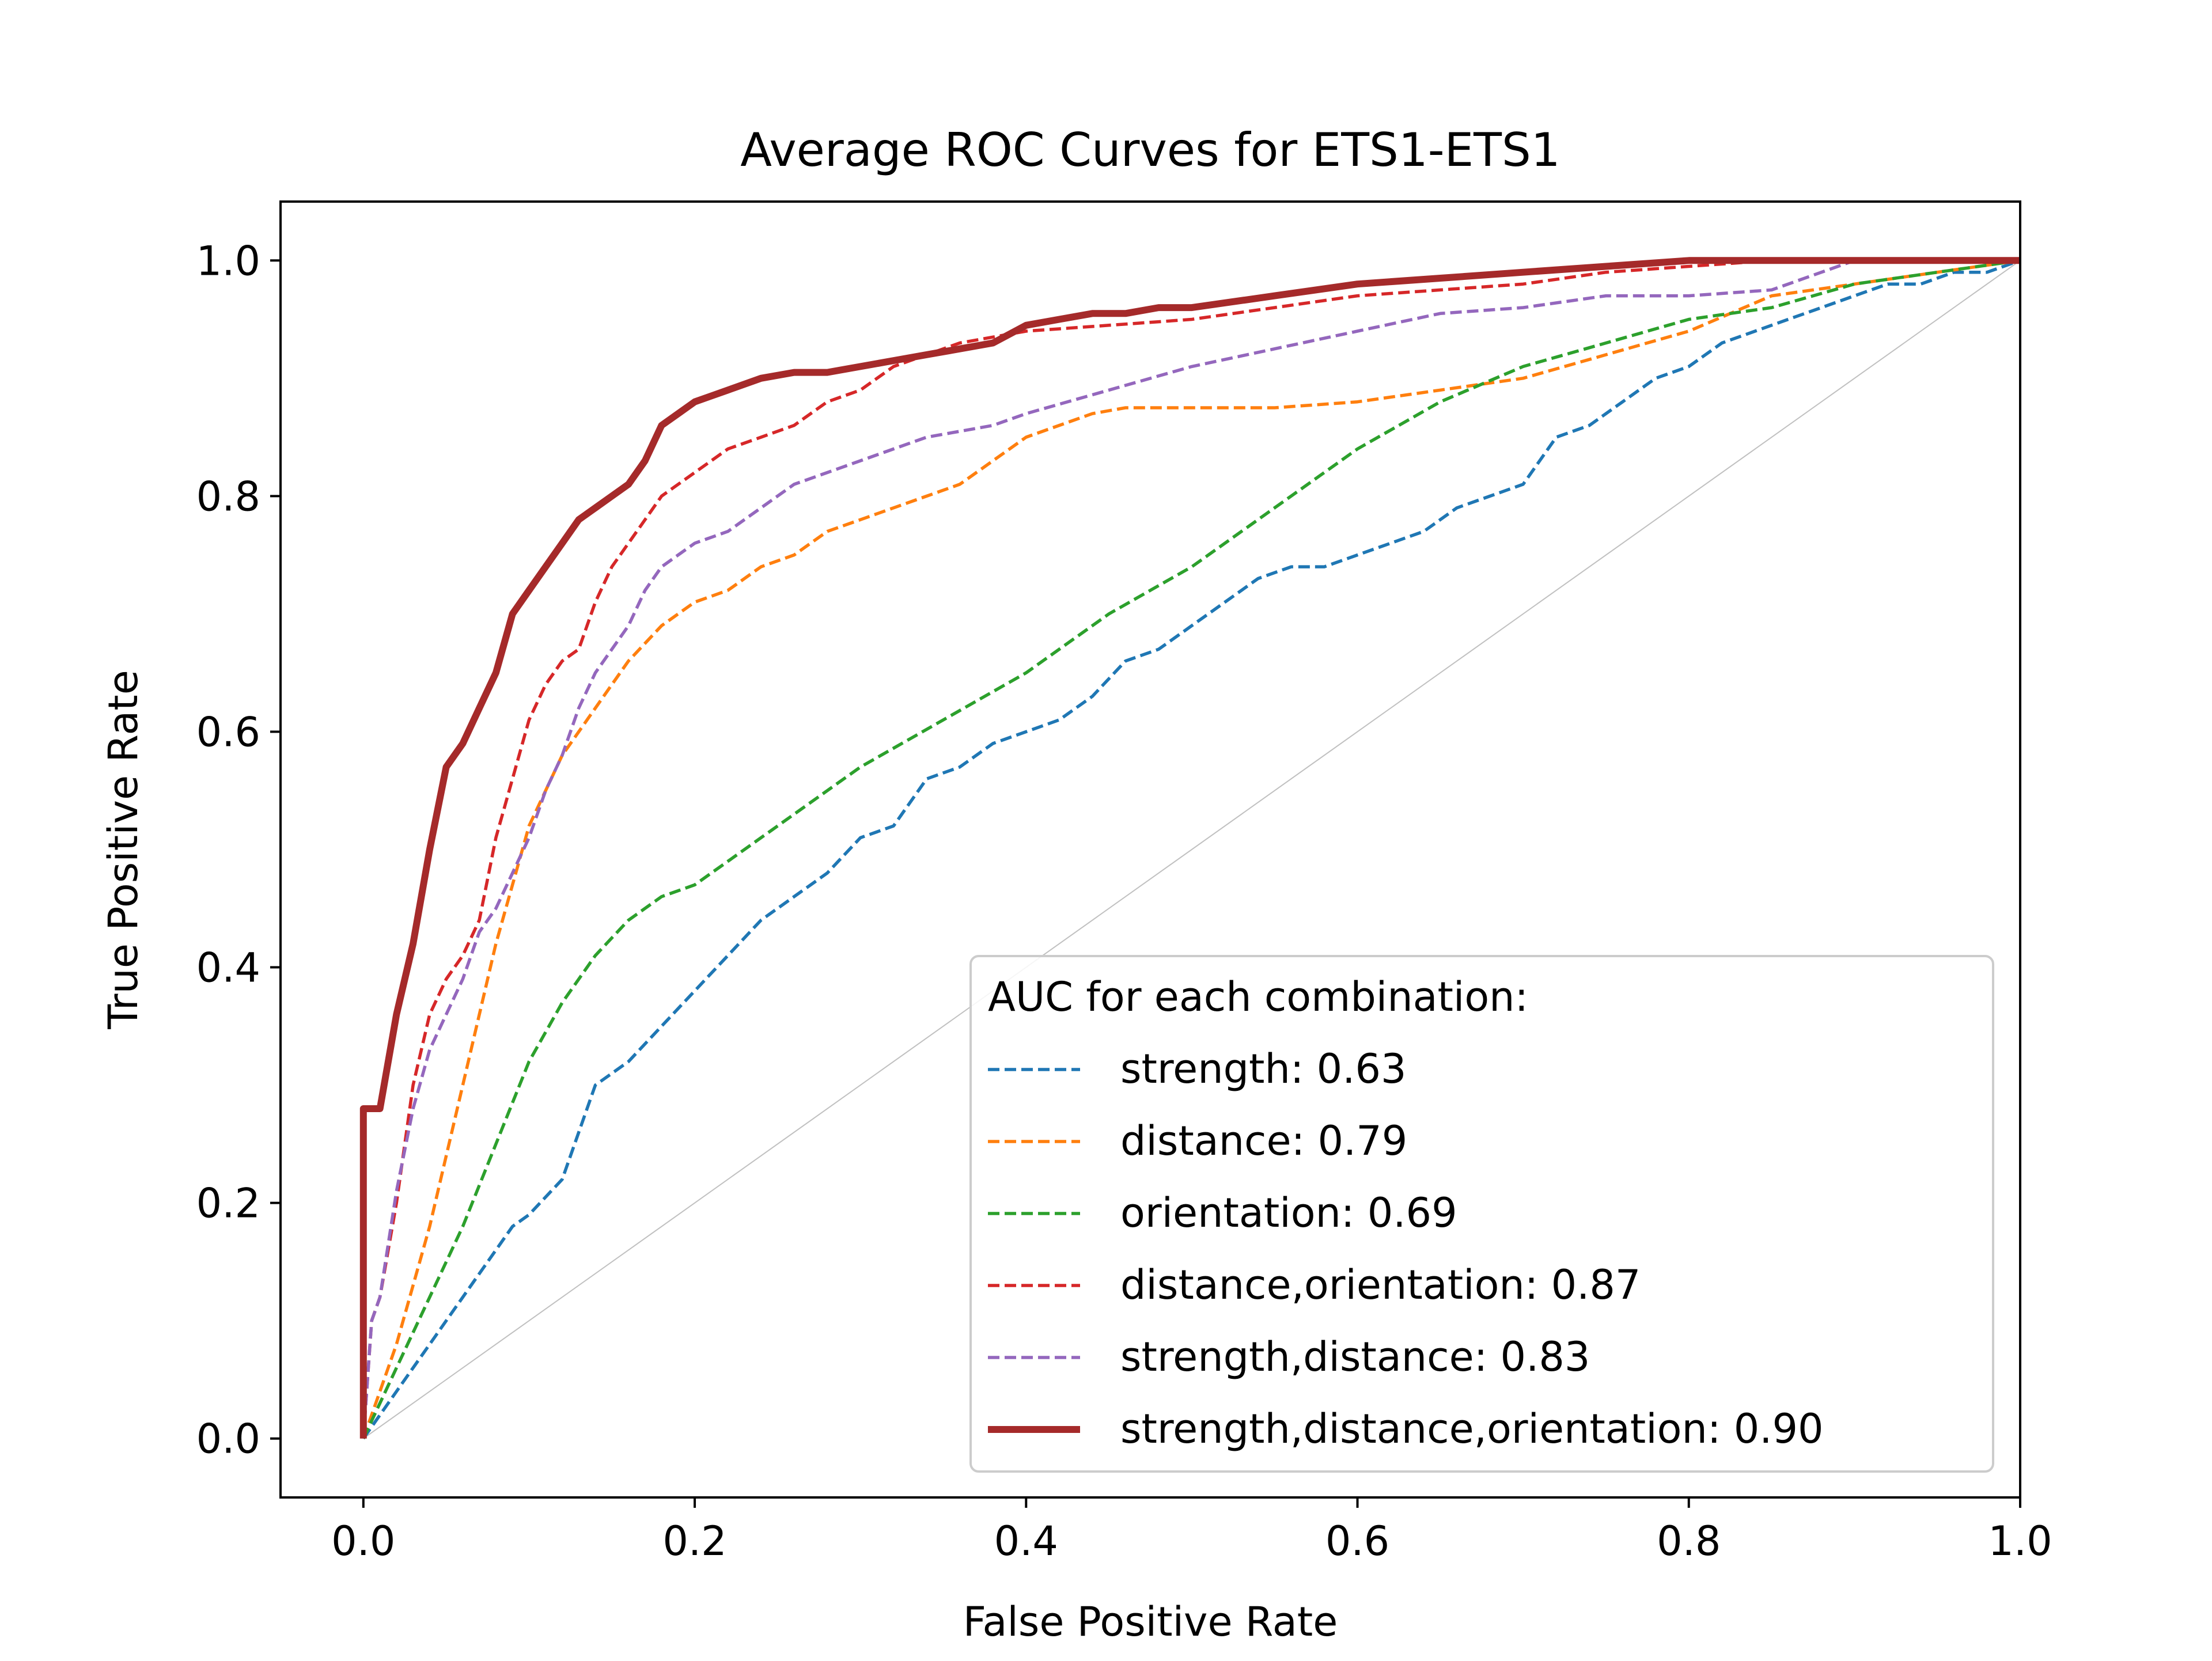 Image resolution: width=2212 pixels, height=1661 pixels. What do you see at coordinates (228, 1439) in the screenshot?
I see `y-tick-label: 0.0` at bounding box center [228, 1439].